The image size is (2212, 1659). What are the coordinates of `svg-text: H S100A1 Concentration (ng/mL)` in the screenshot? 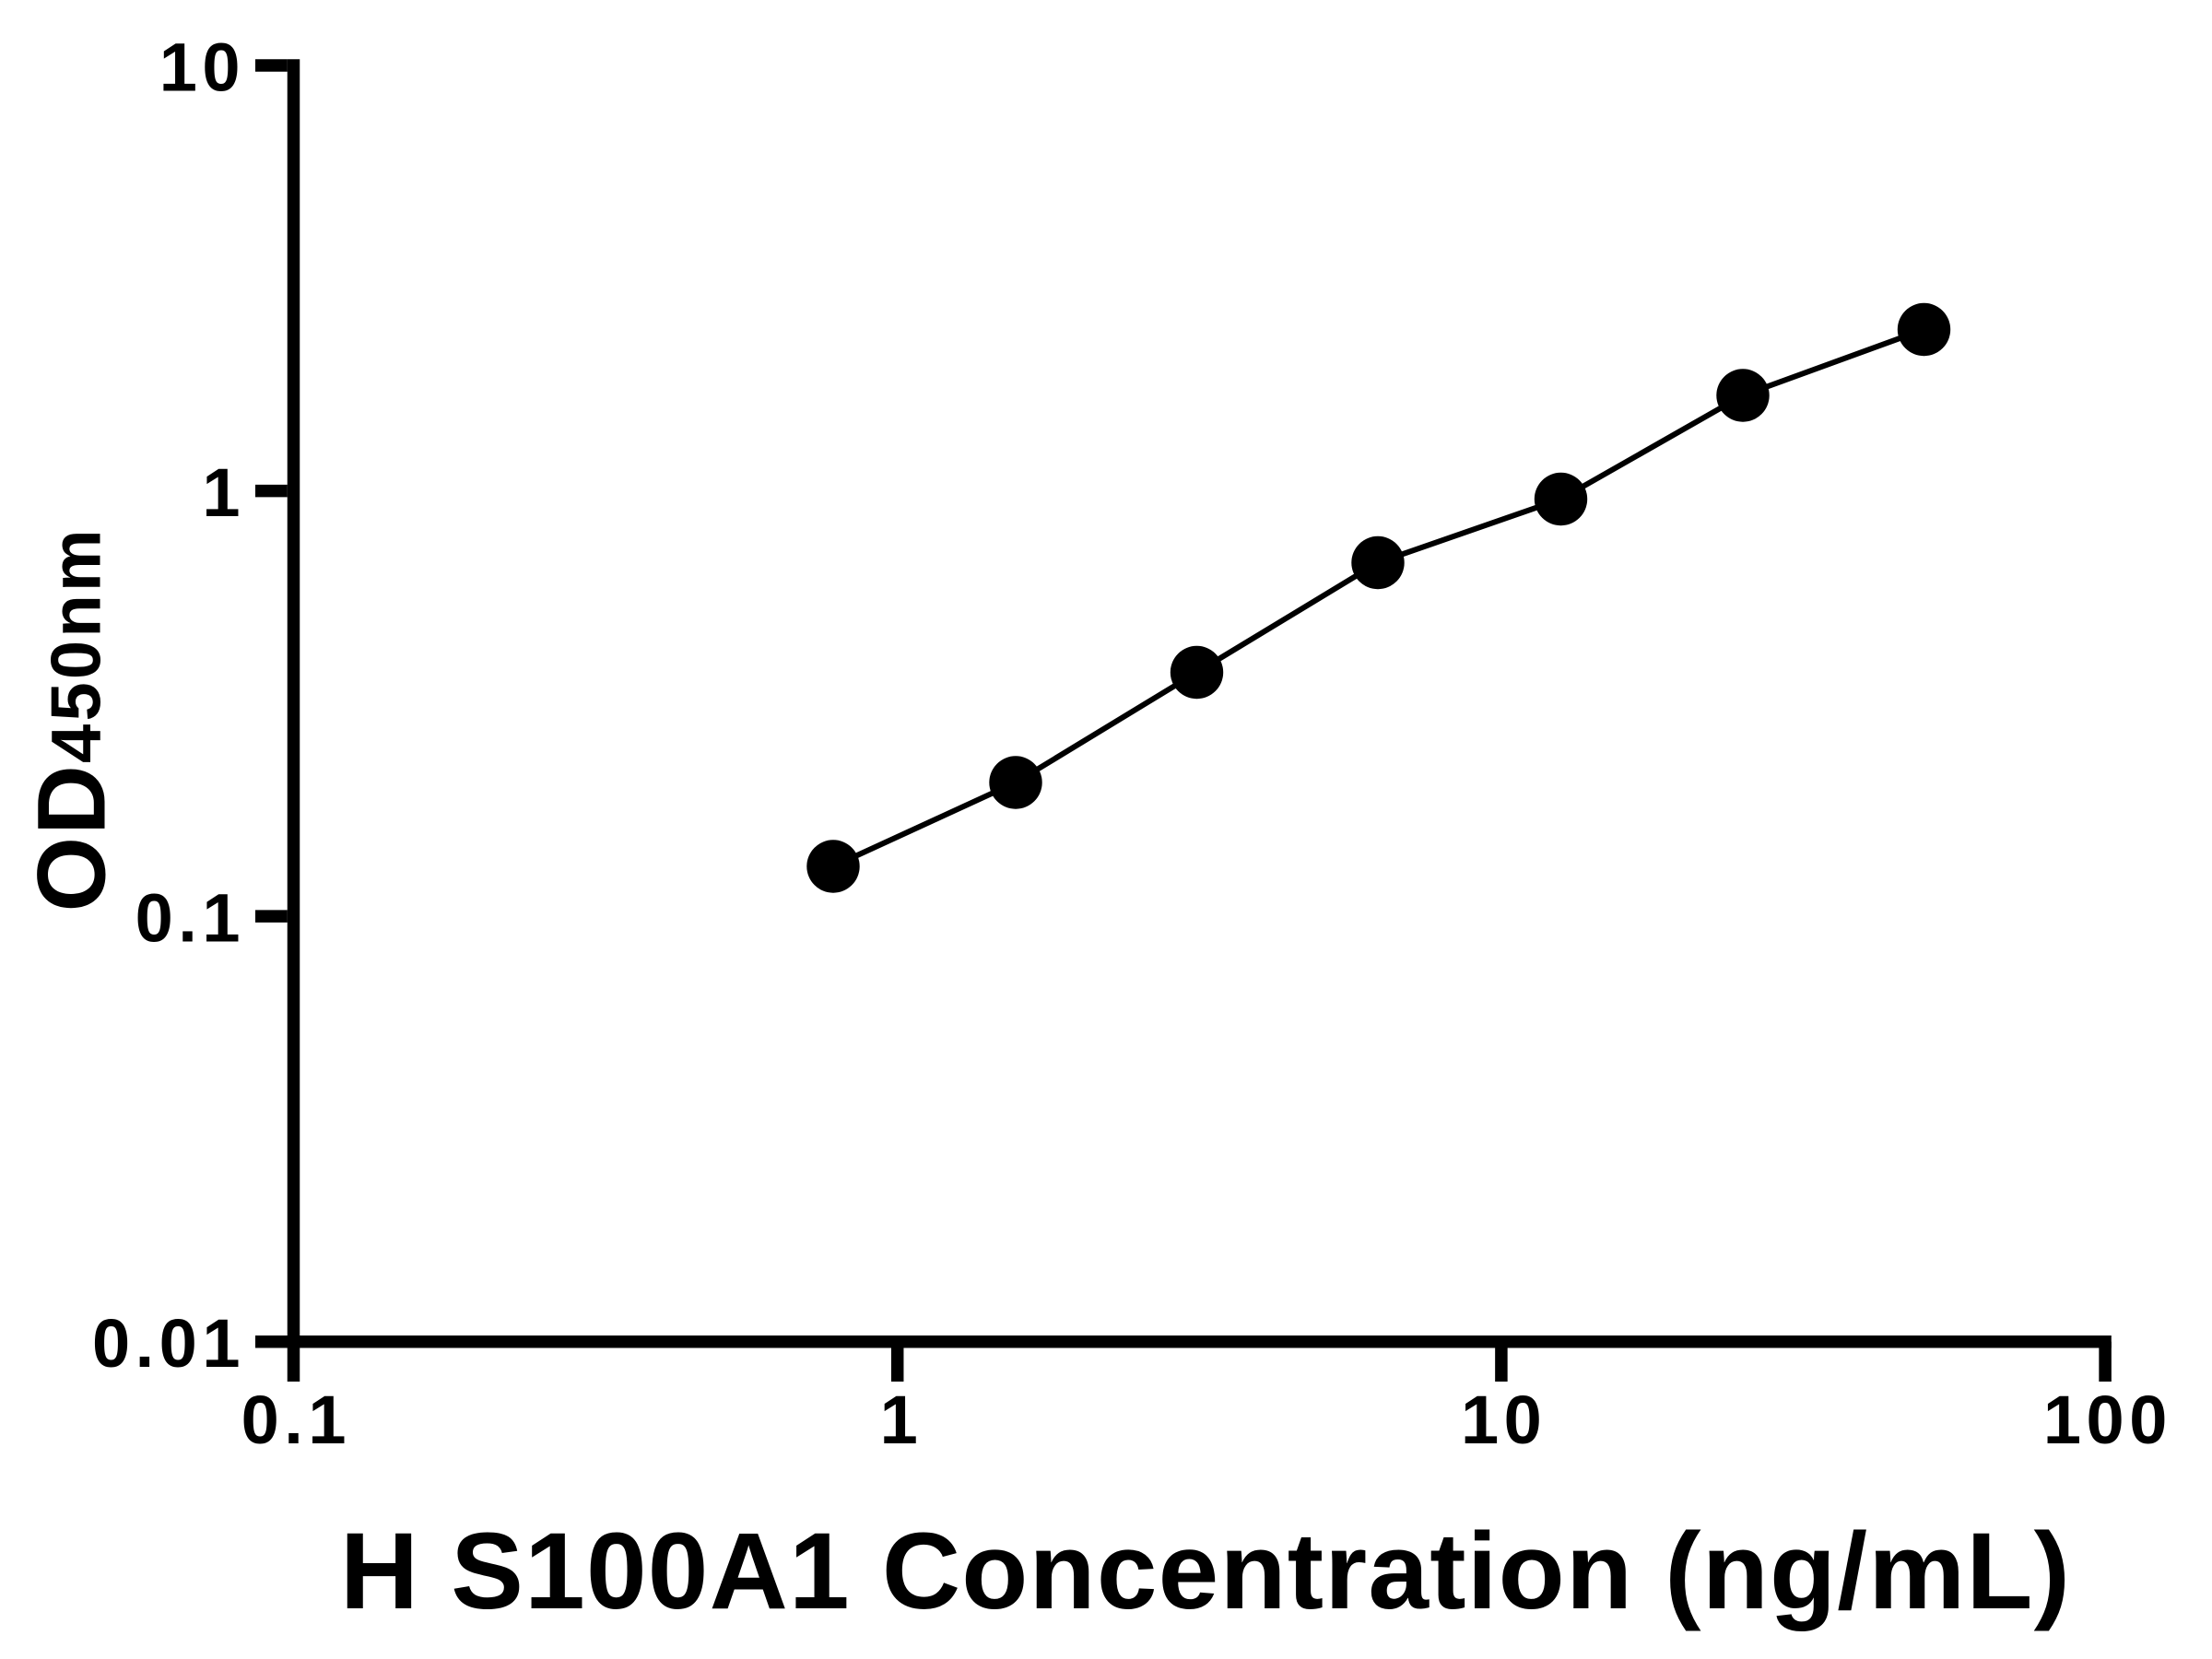 It's located at (1205, 1571).